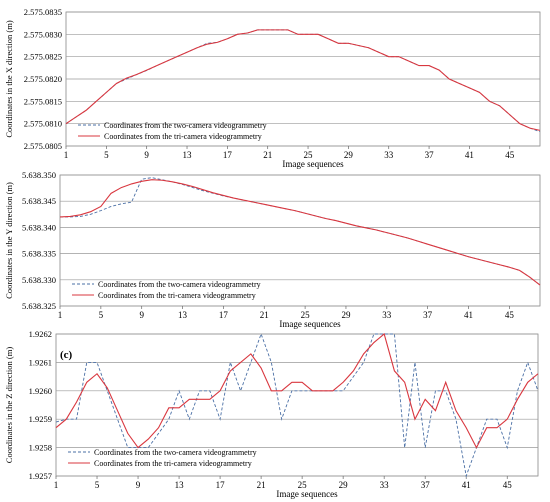  What do you see at coordinates (39, 175) in the screenshot?
I see `y-tick-label: 5.638.350` at bounding box center [39, 175].